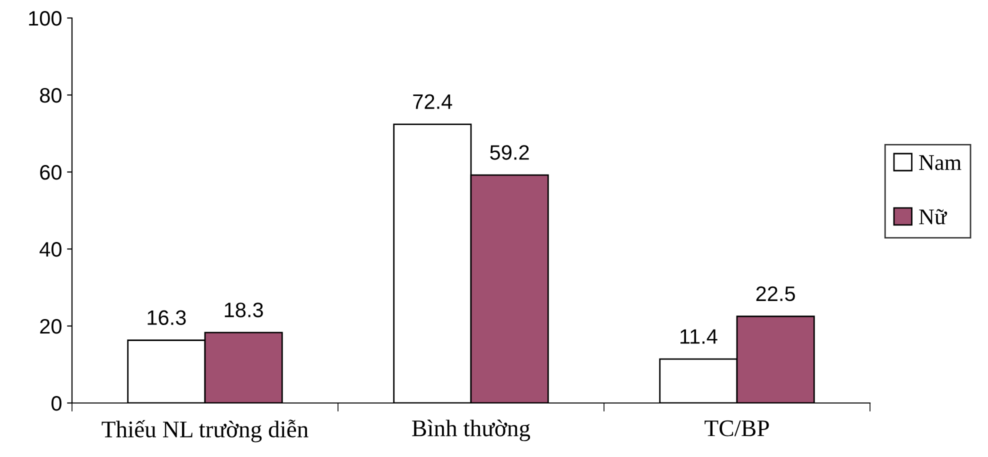 This screenshot has width=988, height=457. I want to click on legend-label: Nam, so click(940, 162).